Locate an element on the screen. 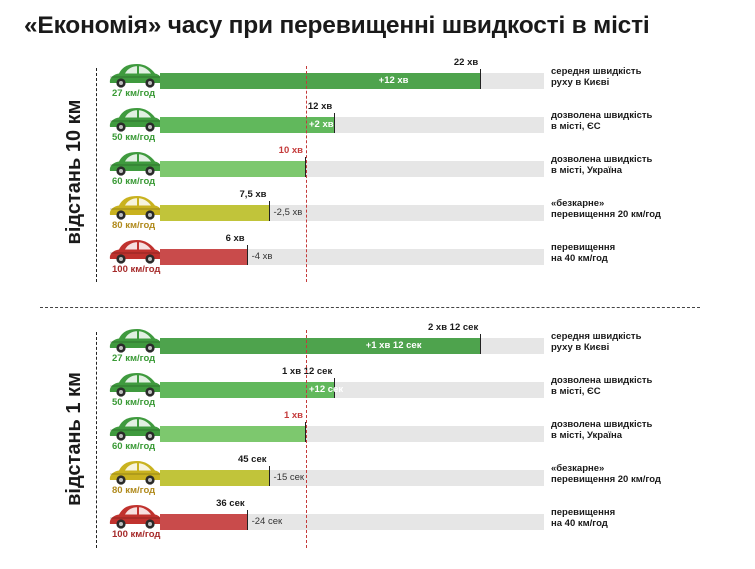  time-label: 22 хв is located at coordinates (466, 62).